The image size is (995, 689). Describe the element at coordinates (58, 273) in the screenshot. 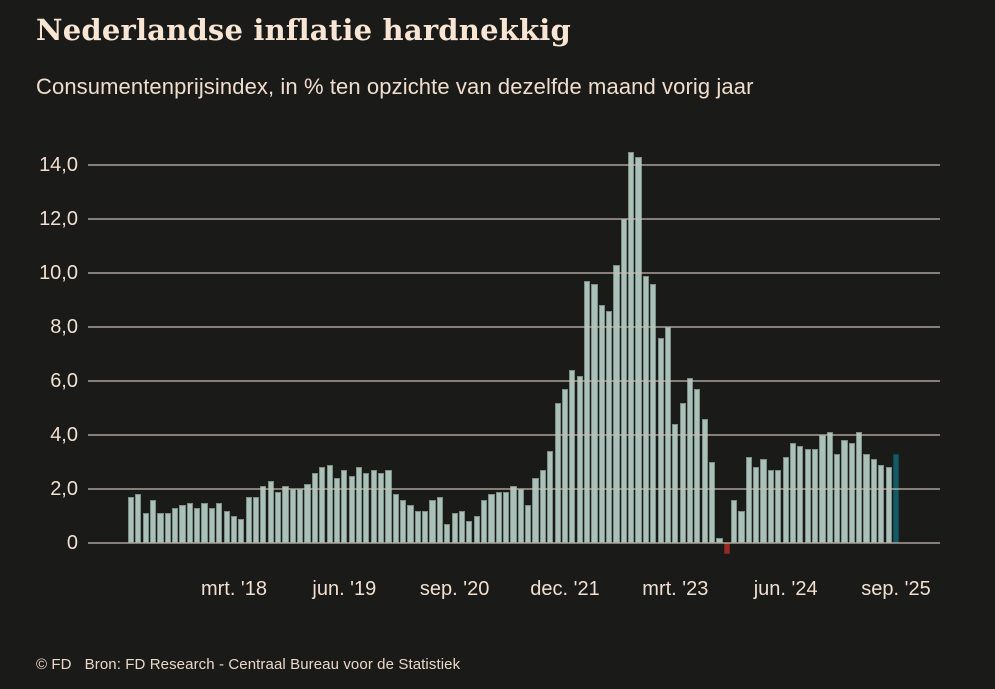

I see `y-tick-label: 10,0` at that location.